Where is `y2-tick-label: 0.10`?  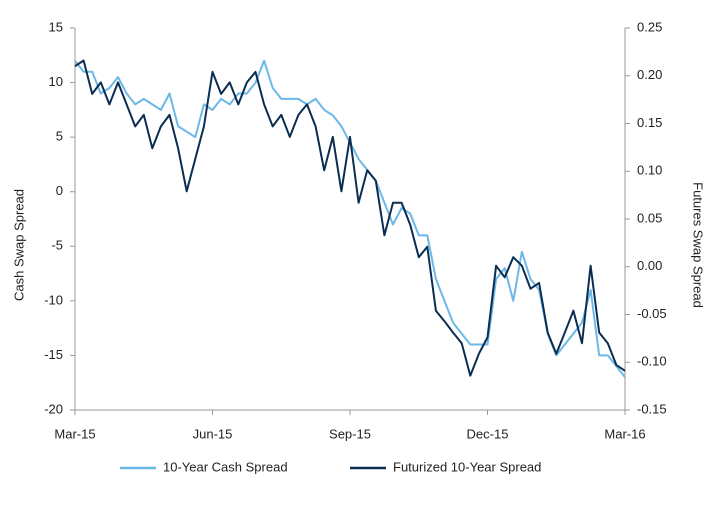 y2-tick-label: 0.10 is located at coordinates (649, 170).